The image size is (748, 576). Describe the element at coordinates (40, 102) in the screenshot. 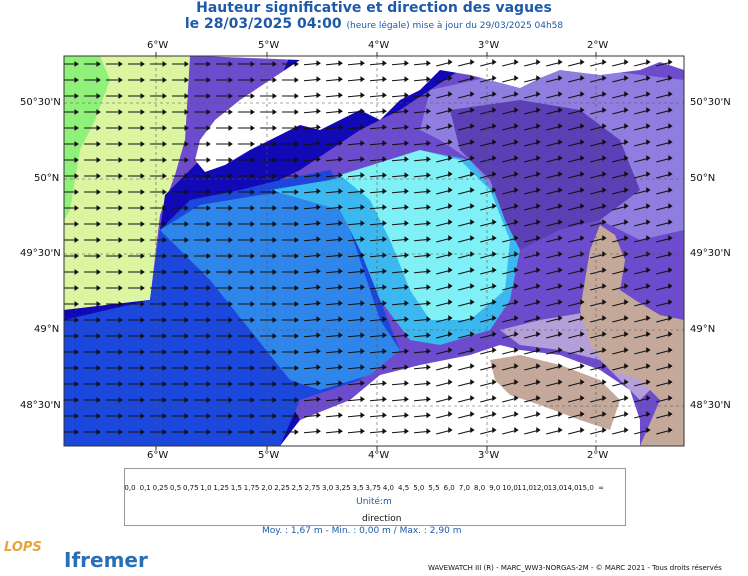

I see `lat-label-left: 50°30'N` at that location.